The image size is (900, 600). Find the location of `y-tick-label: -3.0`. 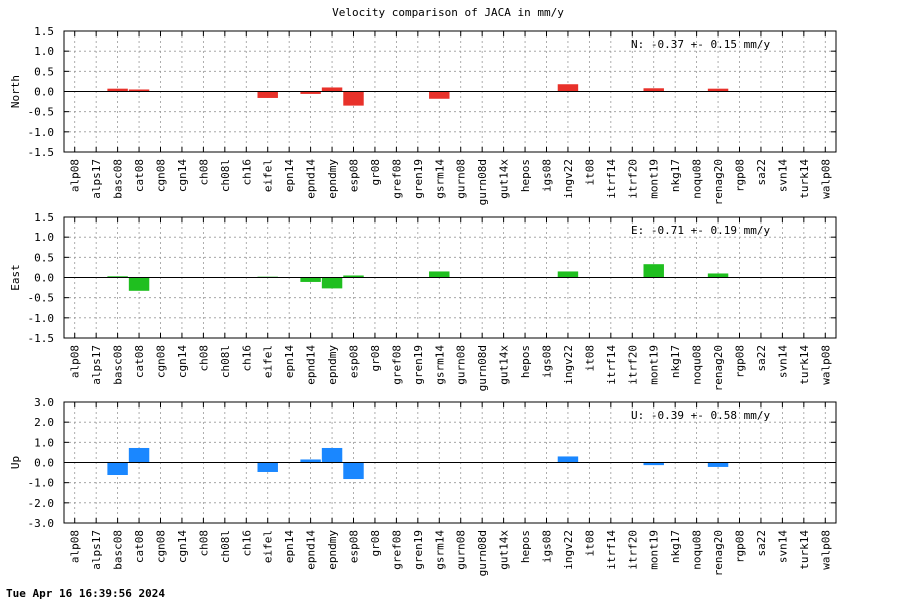

y-tick-label: -3.0 is located at coordinates (41, 523).